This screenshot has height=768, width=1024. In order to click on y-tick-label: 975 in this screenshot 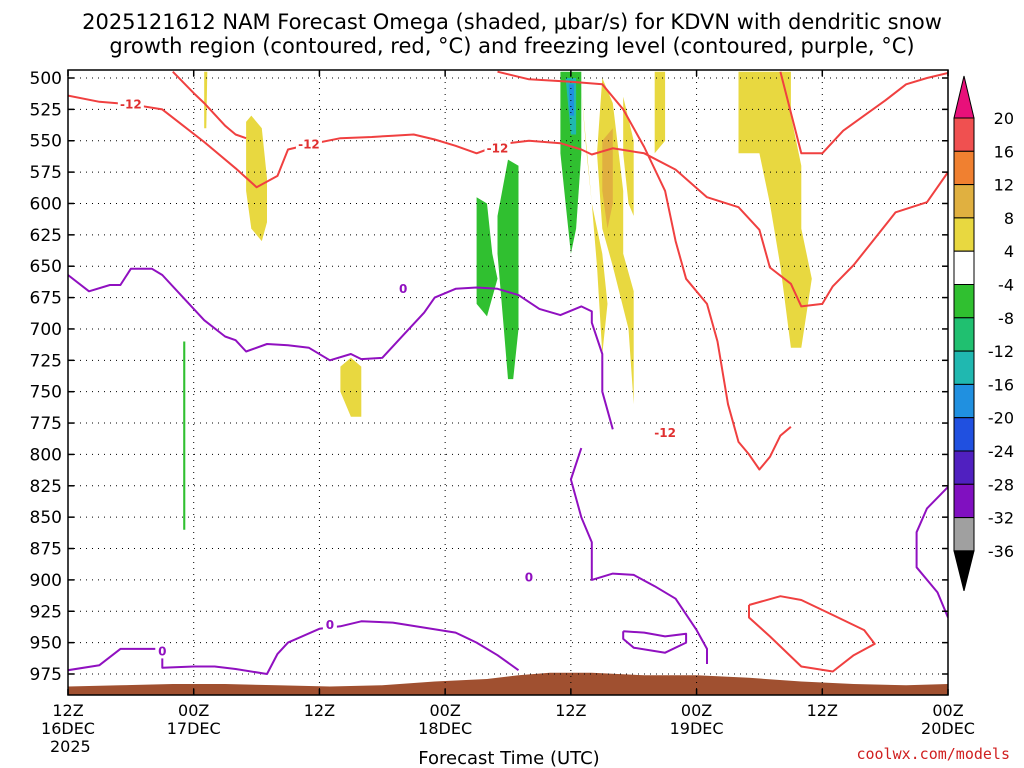, I will do `click(46, 675)`.